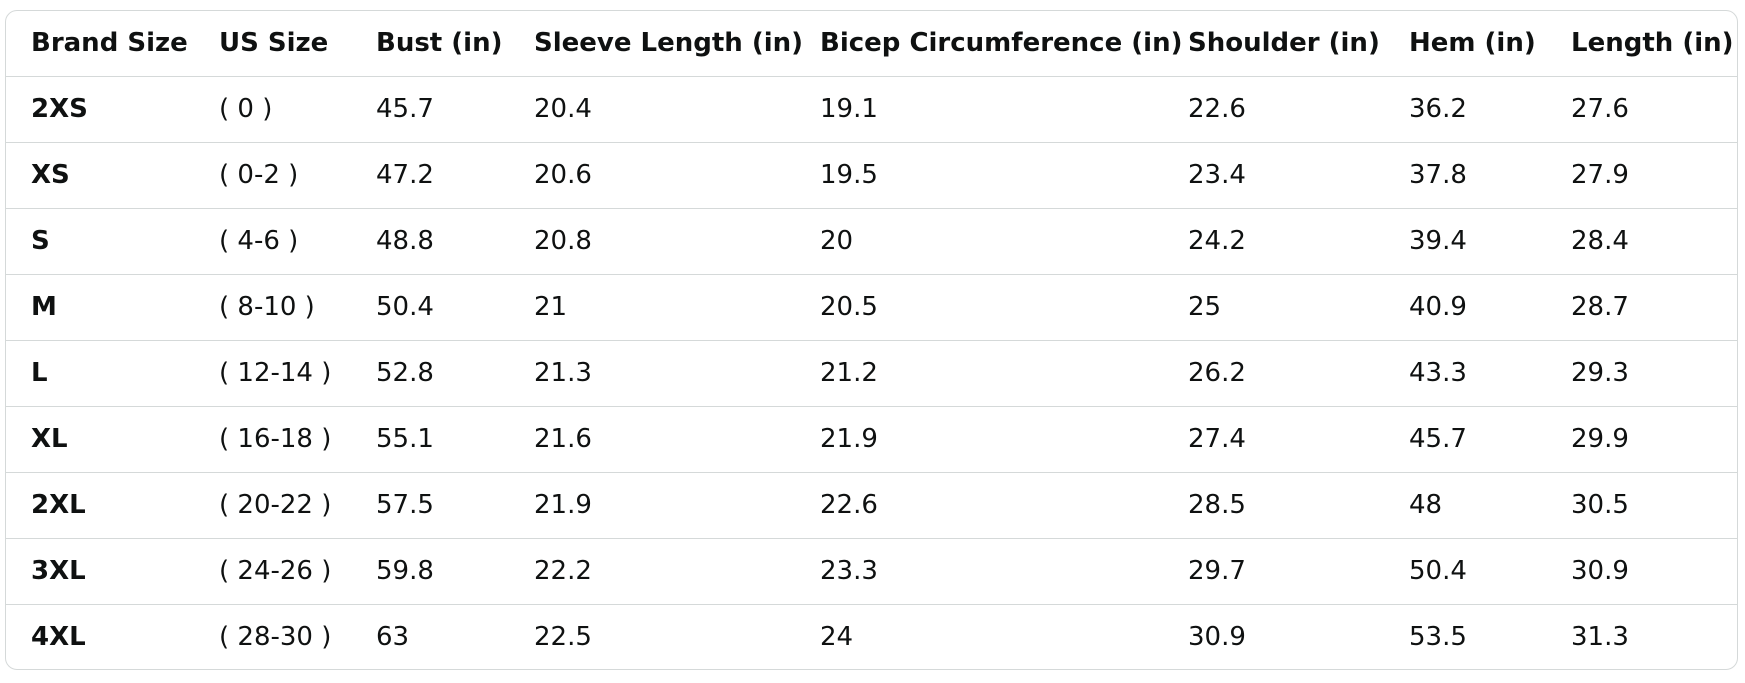 This screenshot has width=1745, height=683. I want to click on sleeve-length-cell: 20.8, so click(652, 240).